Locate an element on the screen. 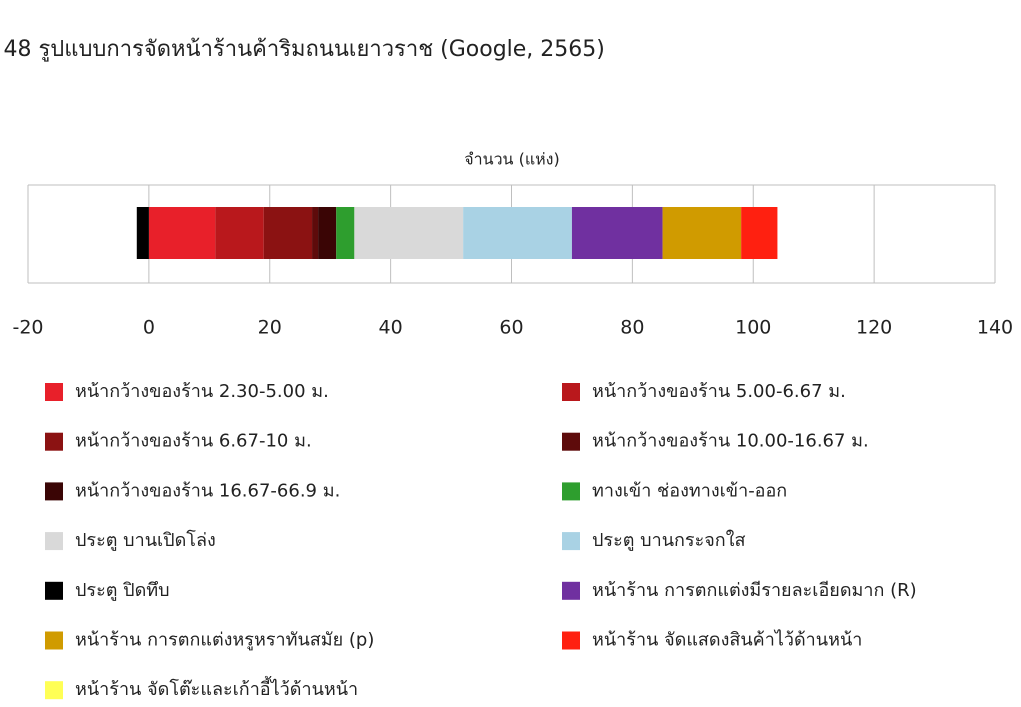 This screenshot has width=1021, height=707. legend-label: หน้าร้าน การตกแต่งมีรายละเอียดมาก (R) is located at coordinates (754, 590).